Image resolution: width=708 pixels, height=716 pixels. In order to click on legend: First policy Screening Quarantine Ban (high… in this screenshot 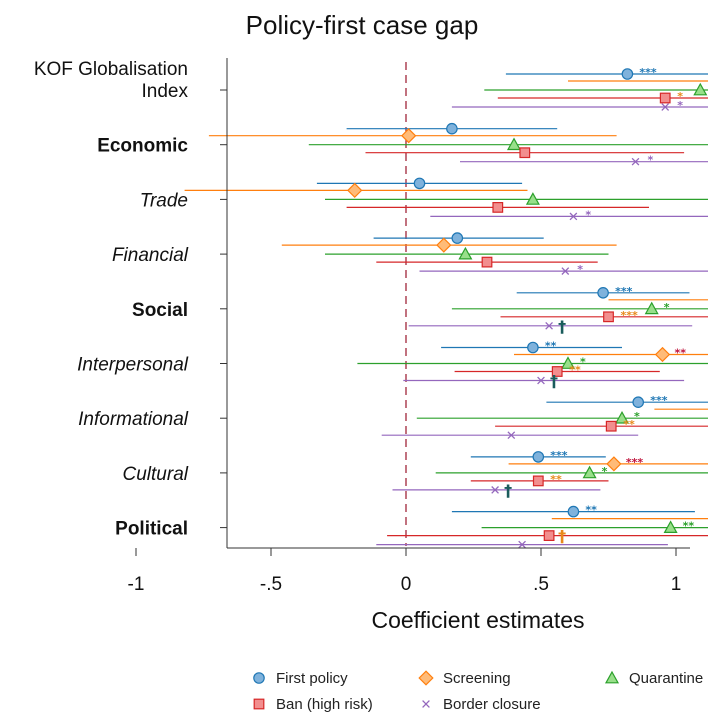, I will do `click(478, 691)`.